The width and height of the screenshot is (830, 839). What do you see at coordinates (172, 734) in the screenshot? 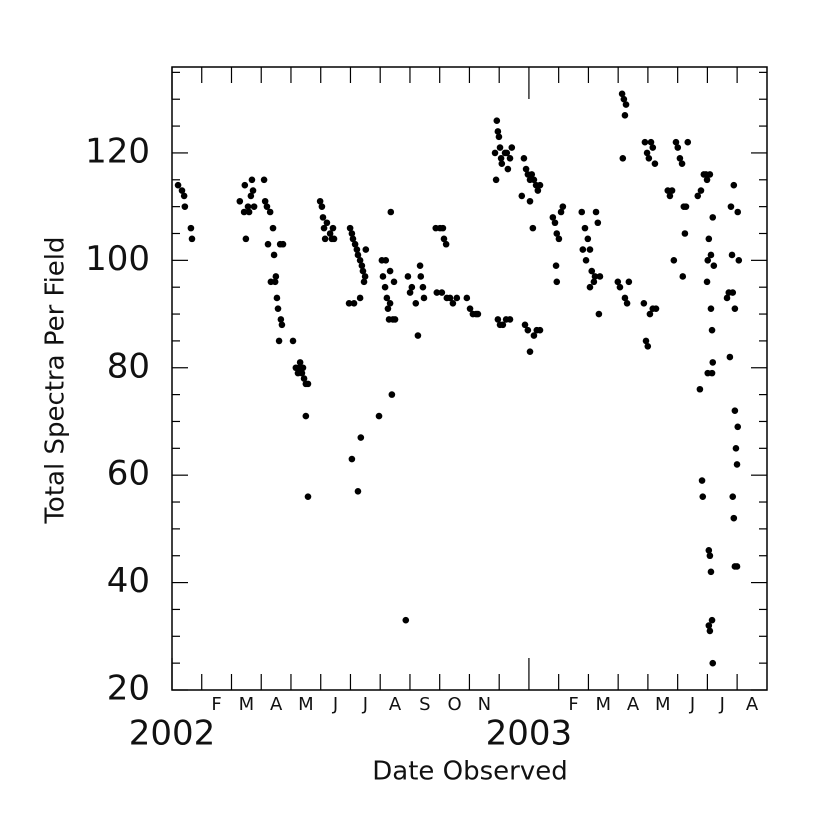
I see `x-year-label: 2002` at bounding box center [172, 734].